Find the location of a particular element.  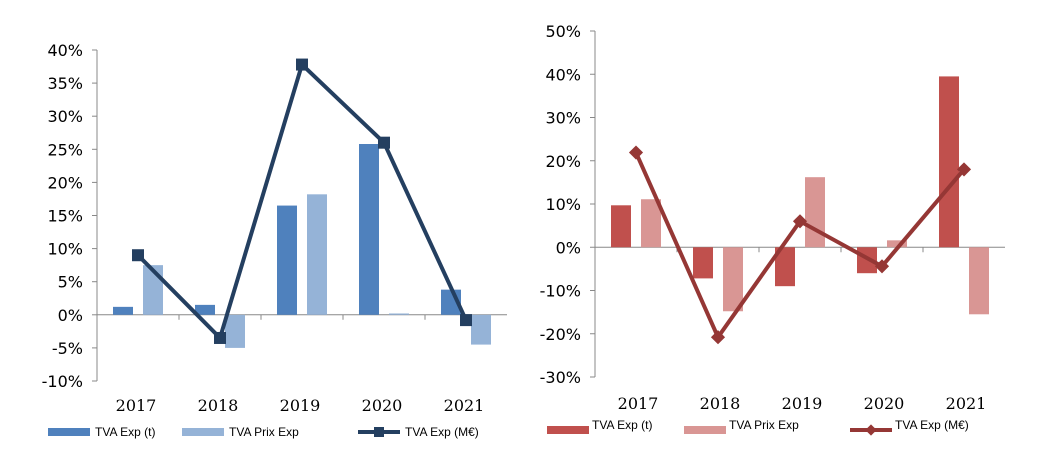

y-tick-label: -5% is located at coordinates (67, 348).